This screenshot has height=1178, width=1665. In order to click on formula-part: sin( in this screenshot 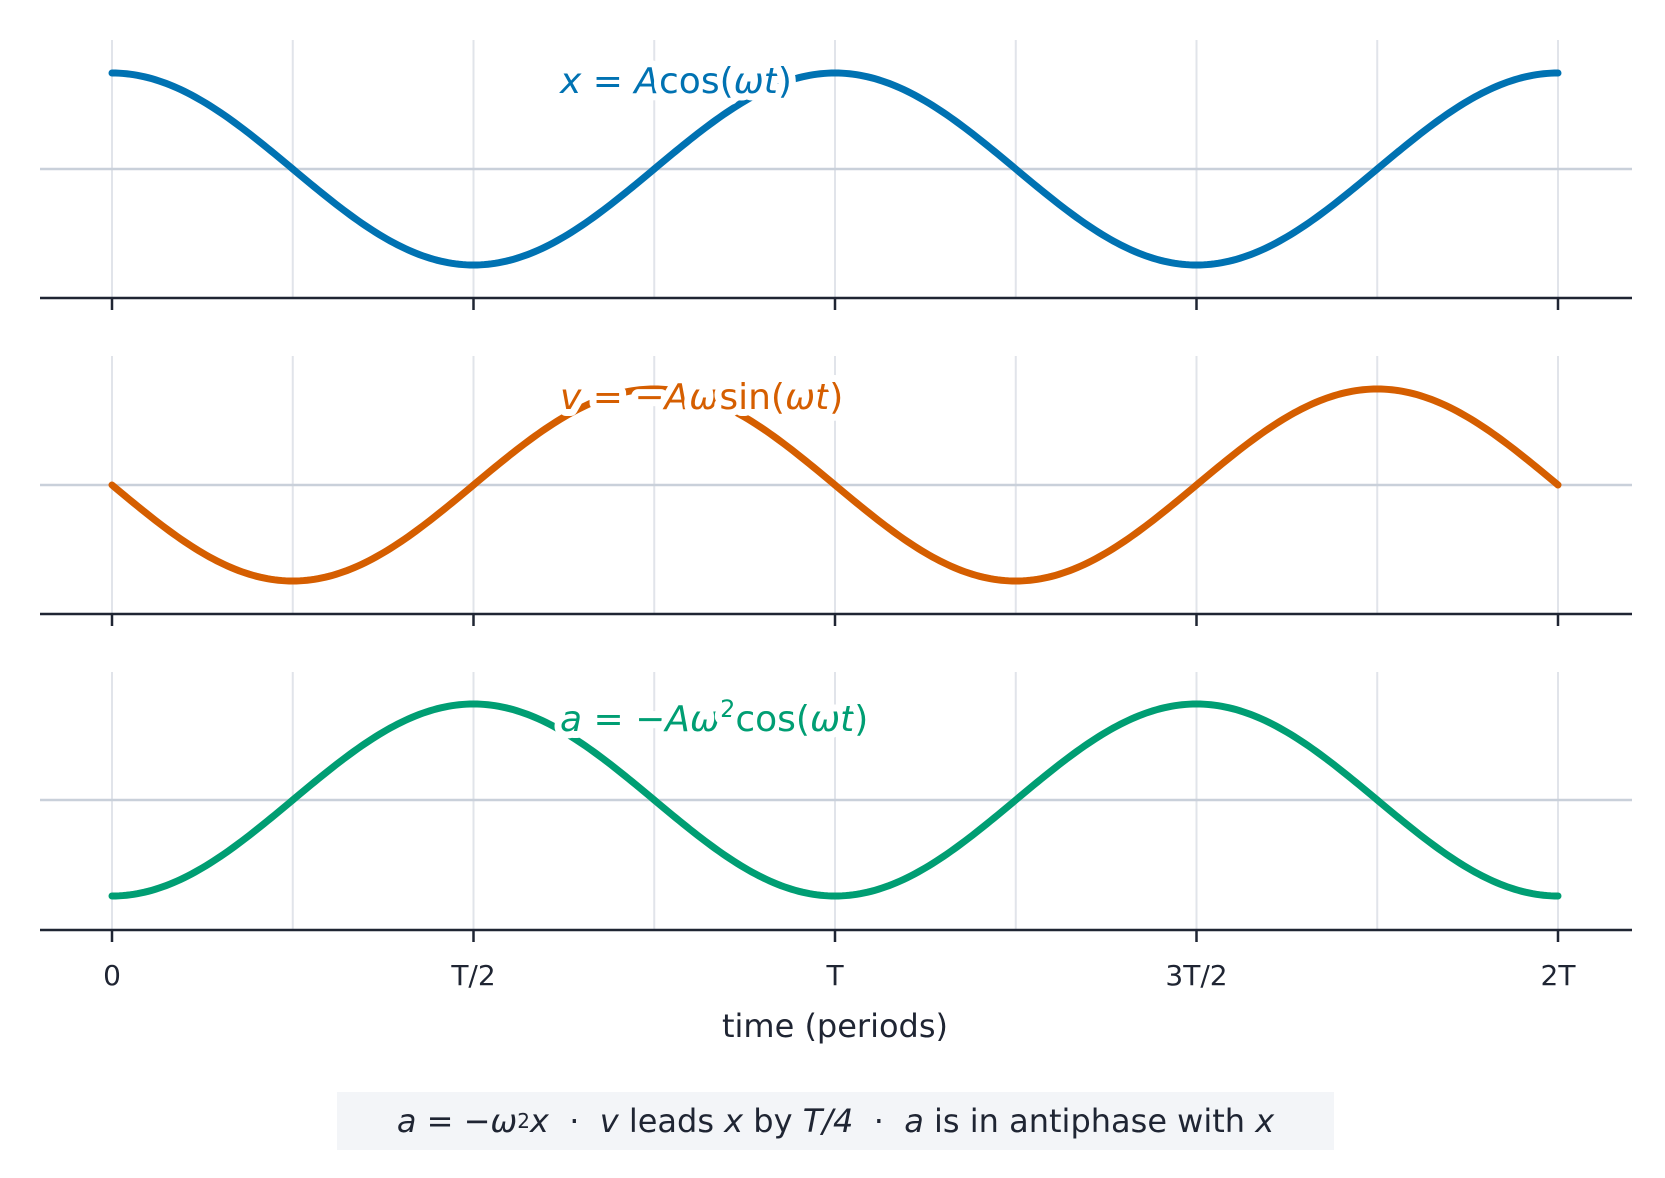, I will do `click(752, 397)`.